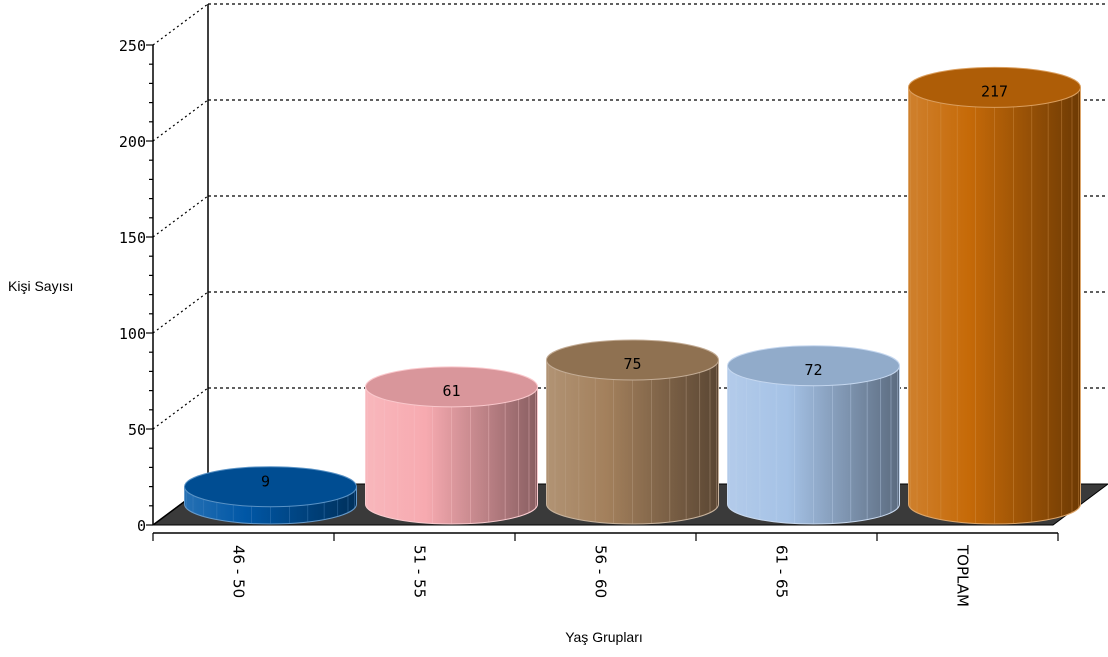 The image size is (1108, 657). Describe the element at coordinates (813, 370) in the screenshot. I see `value-label: 72` at that location.